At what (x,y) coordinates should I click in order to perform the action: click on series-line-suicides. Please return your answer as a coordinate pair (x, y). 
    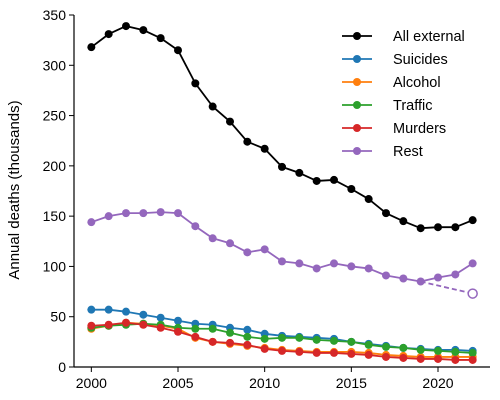
    Looking at the image, I should click on (282, 330).